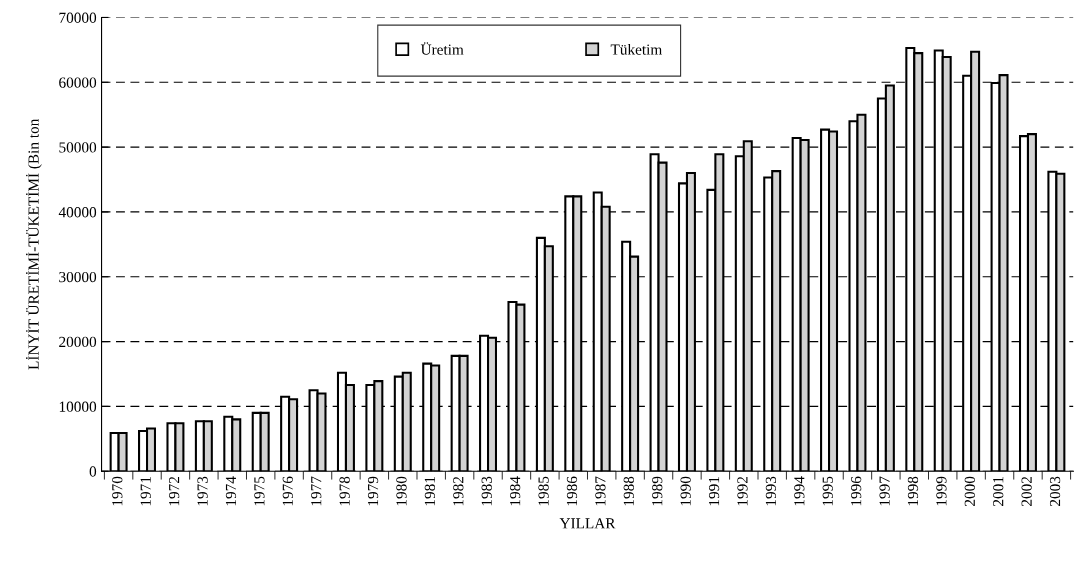 The width and height of the screenshot is (1092, 563). I want to click on x-tick-label: 1982, so click(458, 491).